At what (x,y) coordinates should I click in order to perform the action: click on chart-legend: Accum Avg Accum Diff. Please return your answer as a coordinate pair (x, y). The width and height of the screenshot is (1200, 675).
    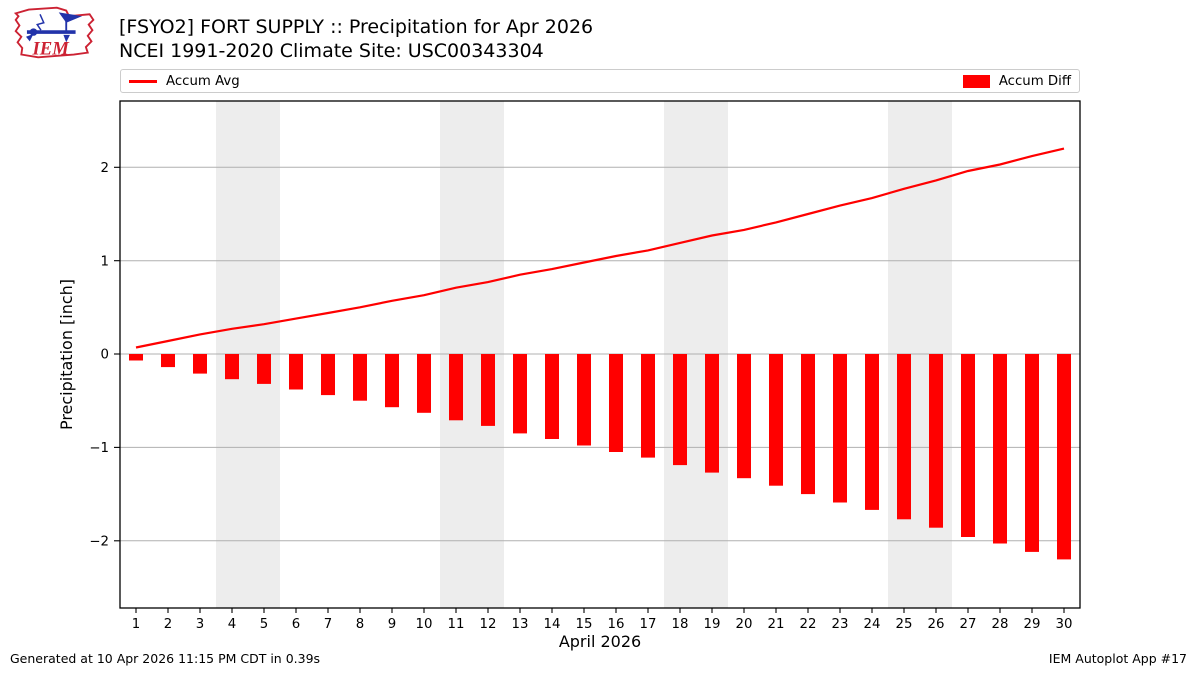
    Looking at the image, I should click on (600, 81).